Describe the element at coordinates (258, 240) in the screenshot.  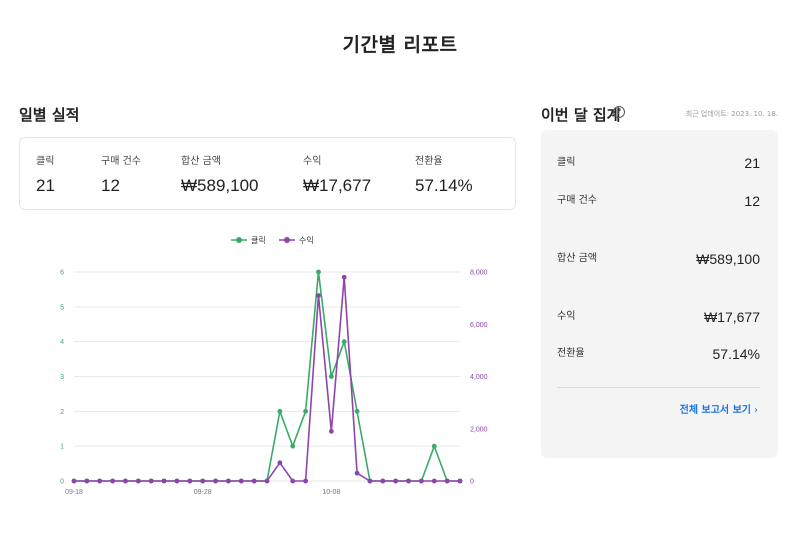
I see `legend-label: 클릭` at that location.